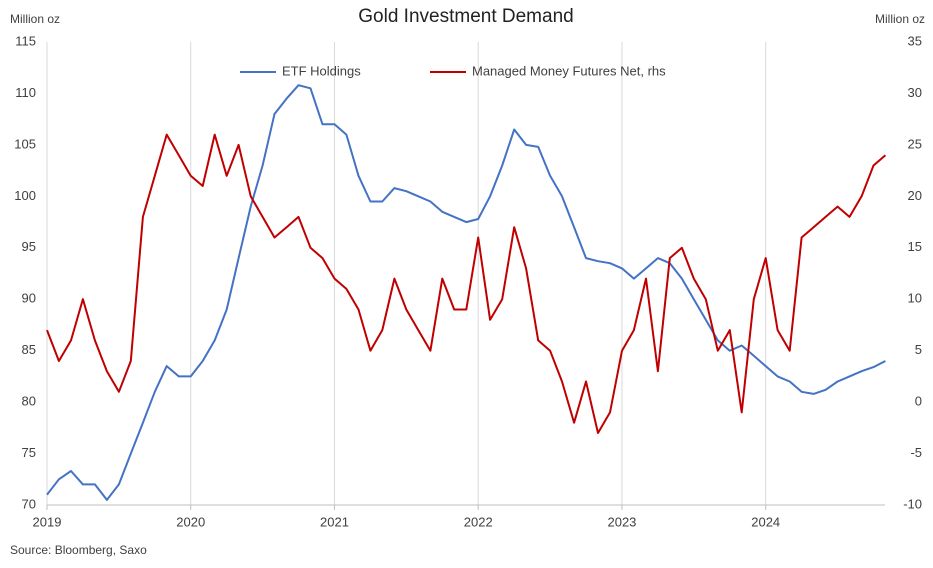 Image resolution: width=933 pixels, height=568 pixels. Describe the element at coordinates (915, 298) in the screenshot. I see `y2-tick-label: 10` at that location.